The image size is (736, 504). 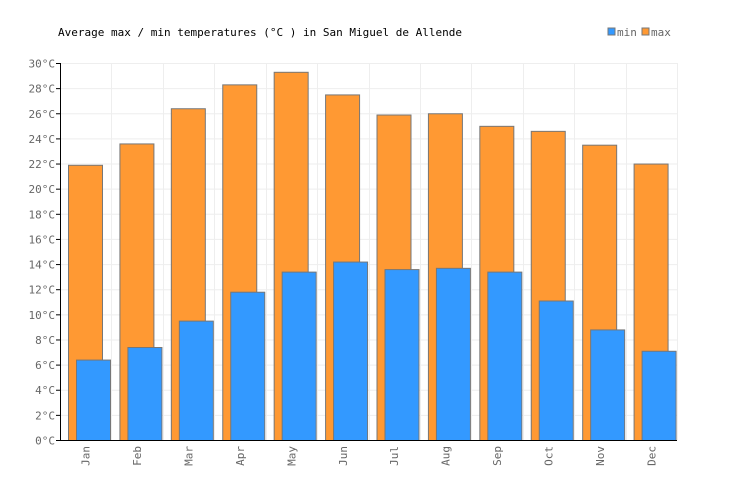 What do you see at coordinates (645, 31) in the screenshot?
I see `legend-swatch-max` at bounding box center [645, 31].